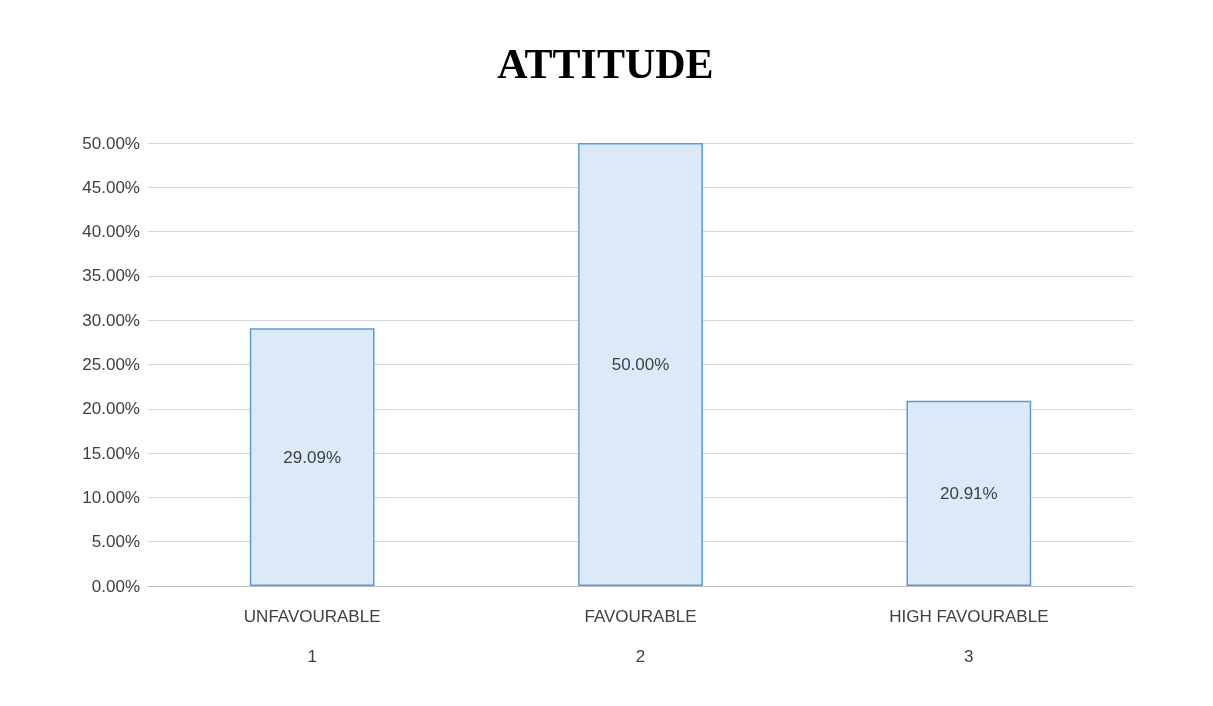  Describe the element at coordinates (111, 409) in the screenshot. I see `y-tick-label: 20.00%` at that location.